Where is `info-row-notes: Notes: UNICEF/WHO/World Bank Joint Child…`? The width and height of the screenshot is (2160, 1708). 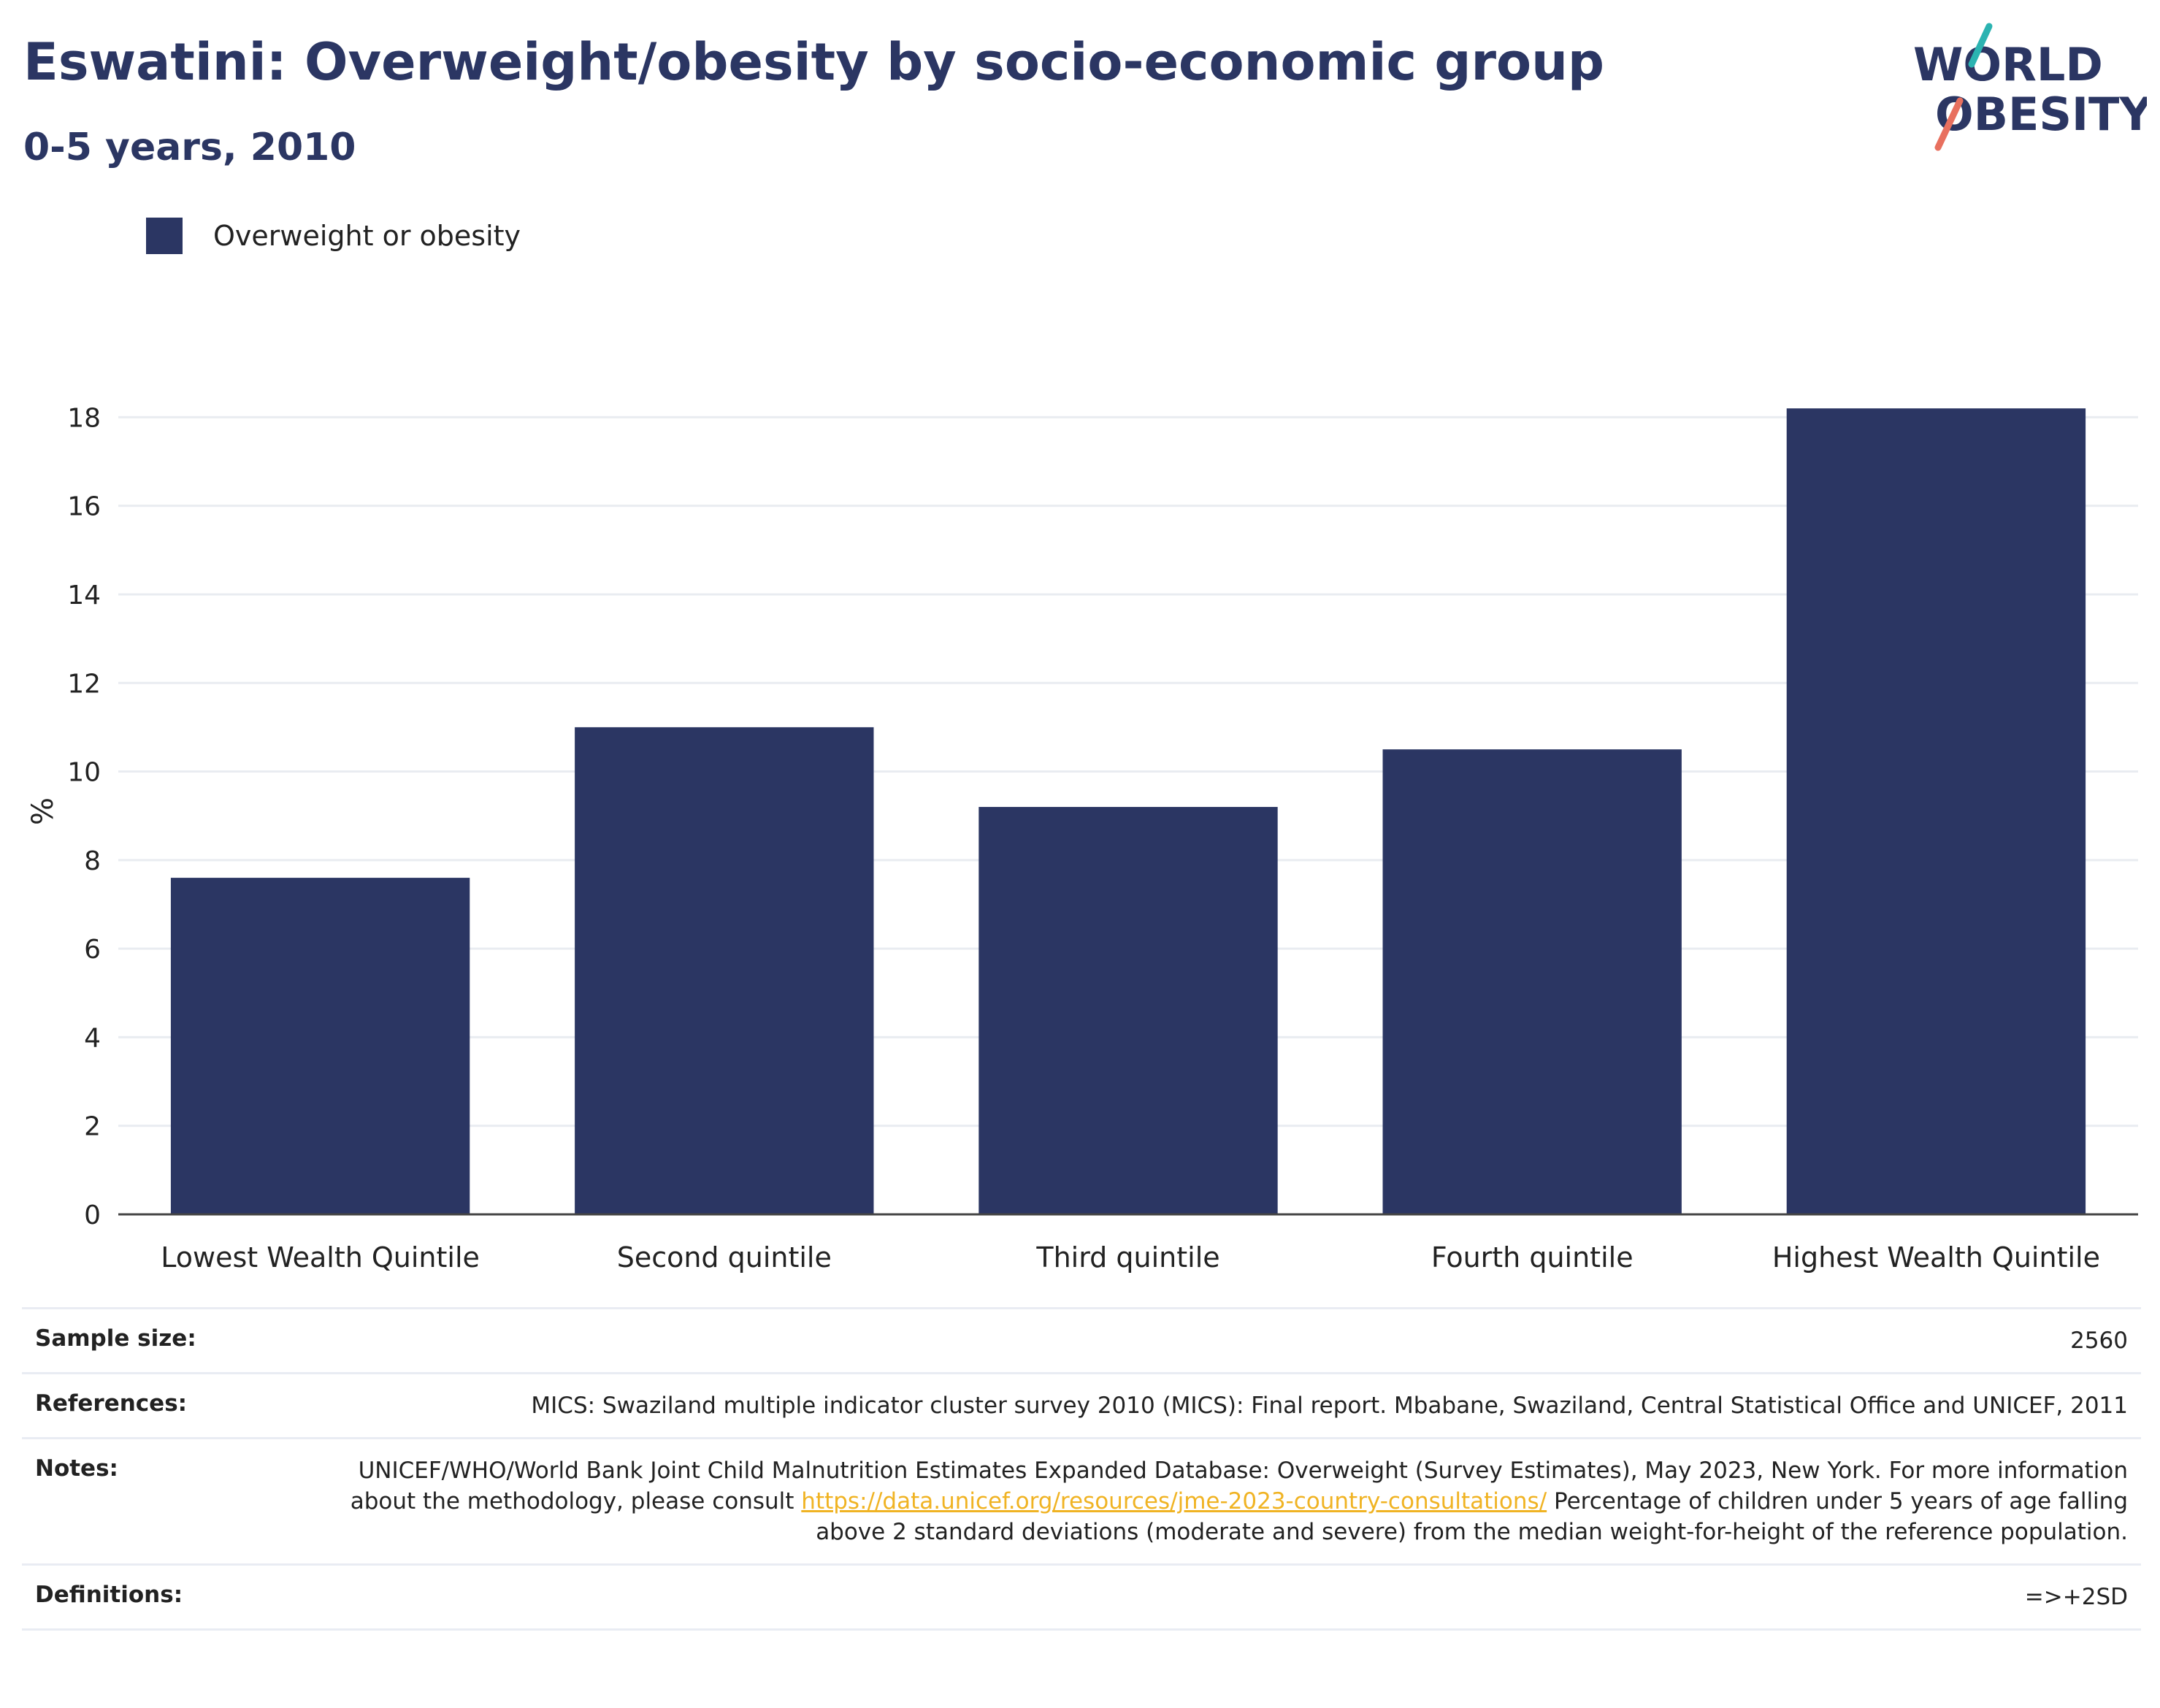 info-row-notes: Notes: UNICEF/WHO/World Bank Joint Child… is located at coordinates (1081, 1500).